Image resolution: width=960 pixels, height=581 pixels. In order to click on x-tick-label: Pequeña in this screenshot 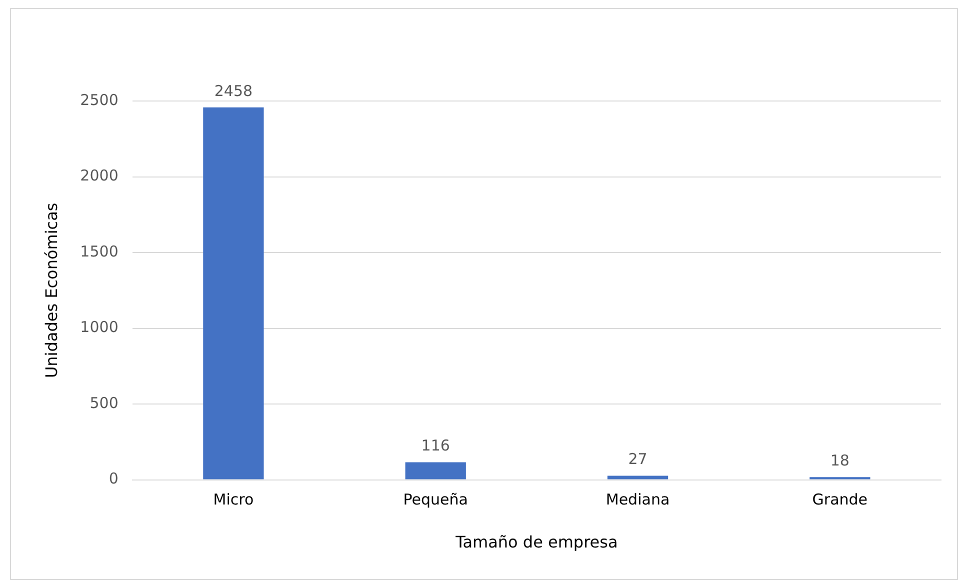, I will do `click(435, 499)`.